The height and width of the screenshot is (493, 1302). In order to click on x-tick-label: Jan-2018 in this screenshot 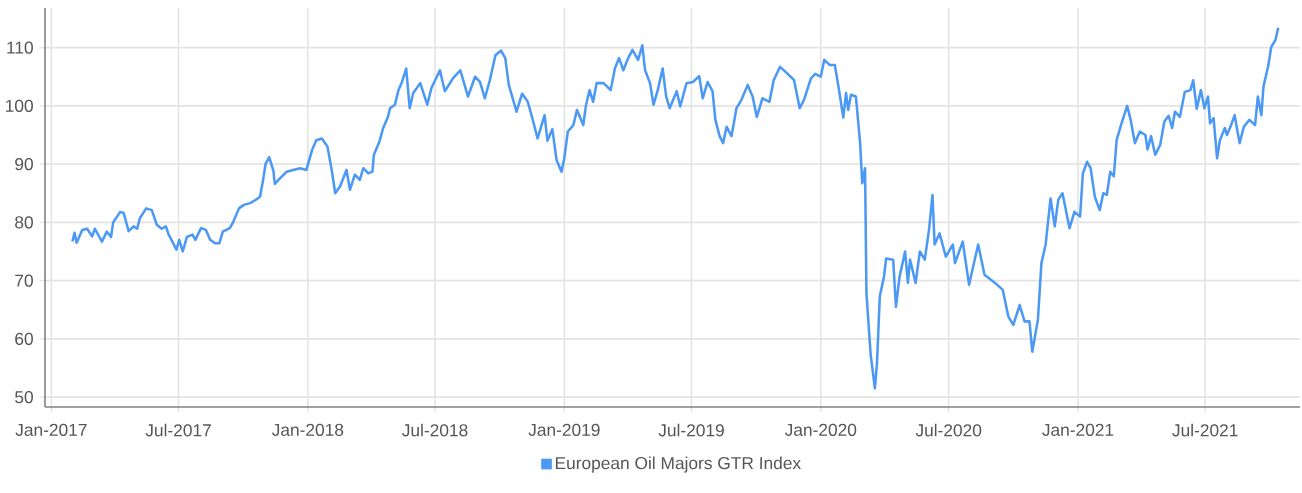, I will do `click(307, 429)`.